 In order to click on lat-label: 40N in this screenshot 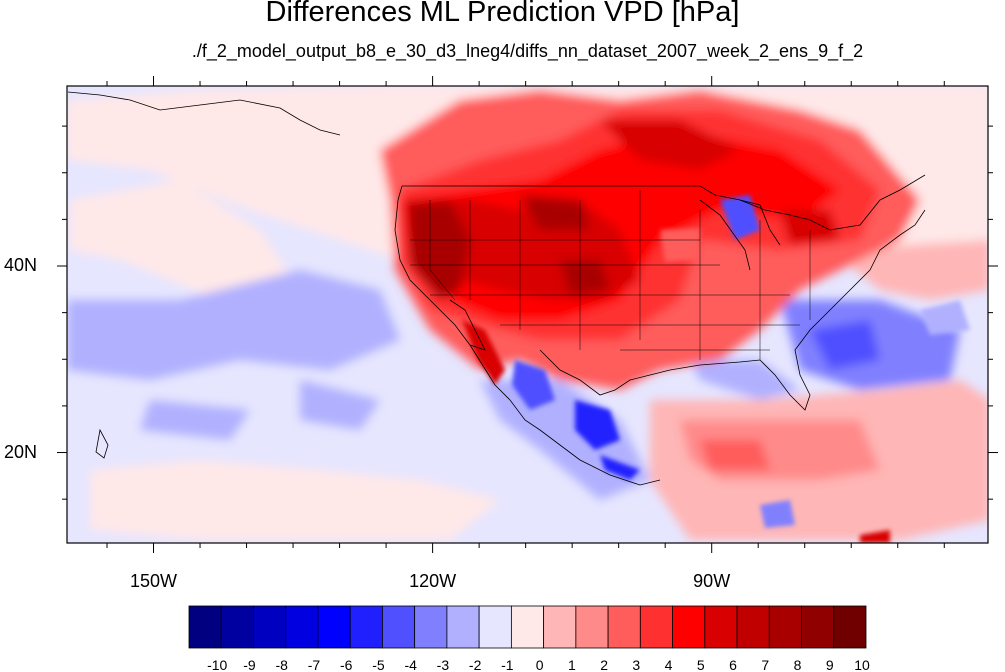, I will do `click(21, 265)`.